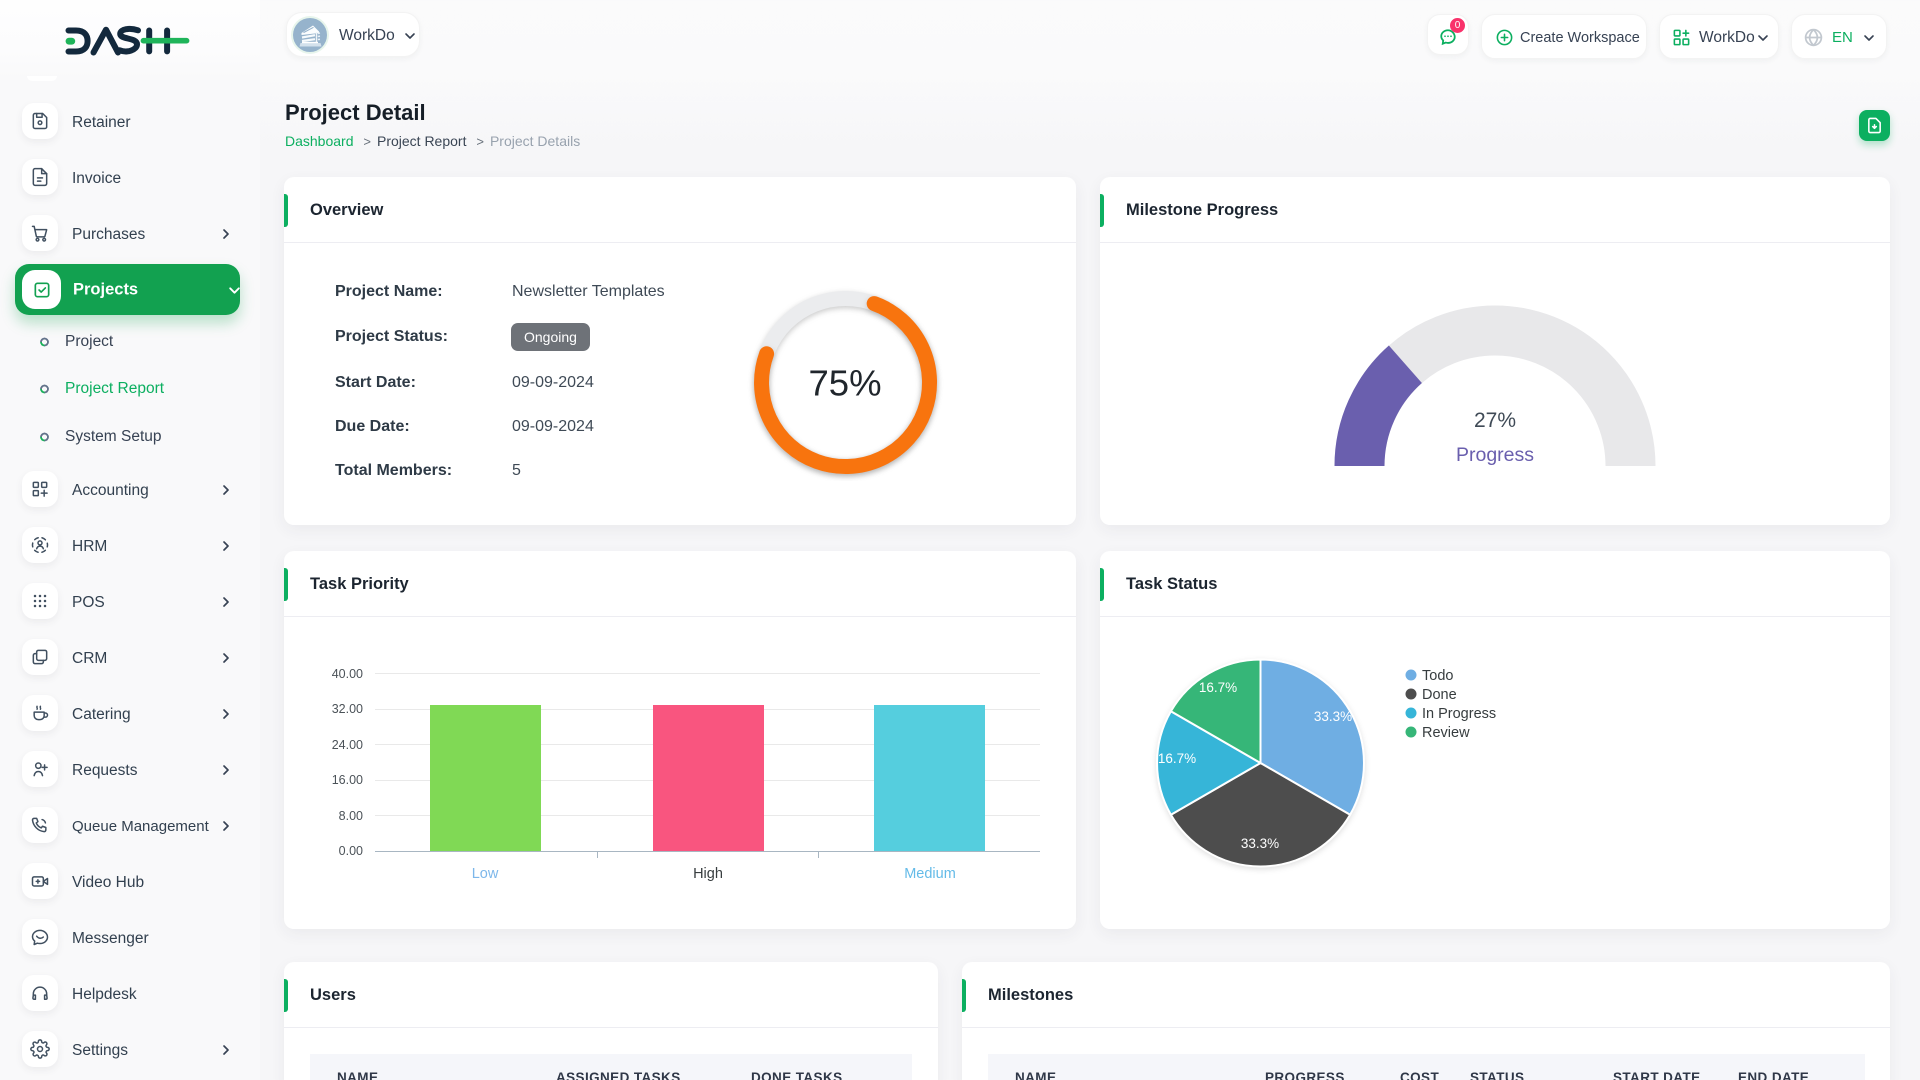 This screenshot has width=1920, height=1080. I want to click on svg-text: 27%, so click(1495, 420).